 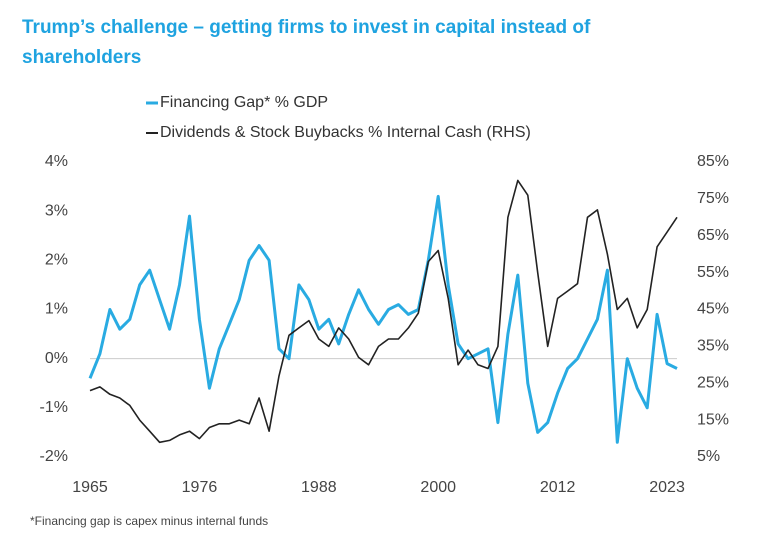 What do you see at coordinates (713, 346) in the screenshot?
I see `y2-tick-label: 35%` at bounding box center [713, 346].